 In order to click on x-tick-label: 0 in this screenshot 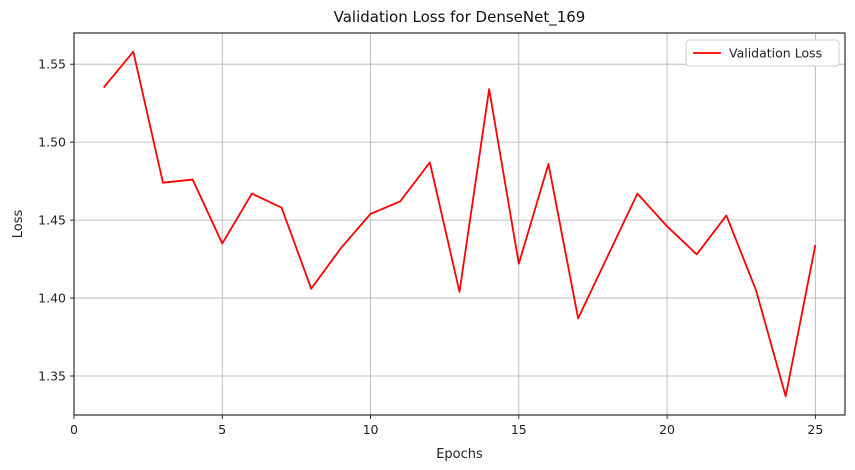, I will do `click(74, 429)`.